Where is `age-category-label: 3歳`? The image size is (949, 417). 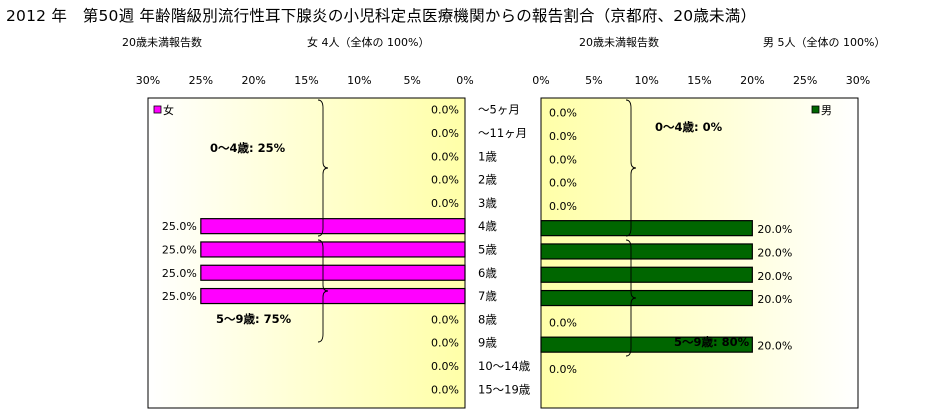
age-category-label: 3歳 is located at coordinates (487, 203).